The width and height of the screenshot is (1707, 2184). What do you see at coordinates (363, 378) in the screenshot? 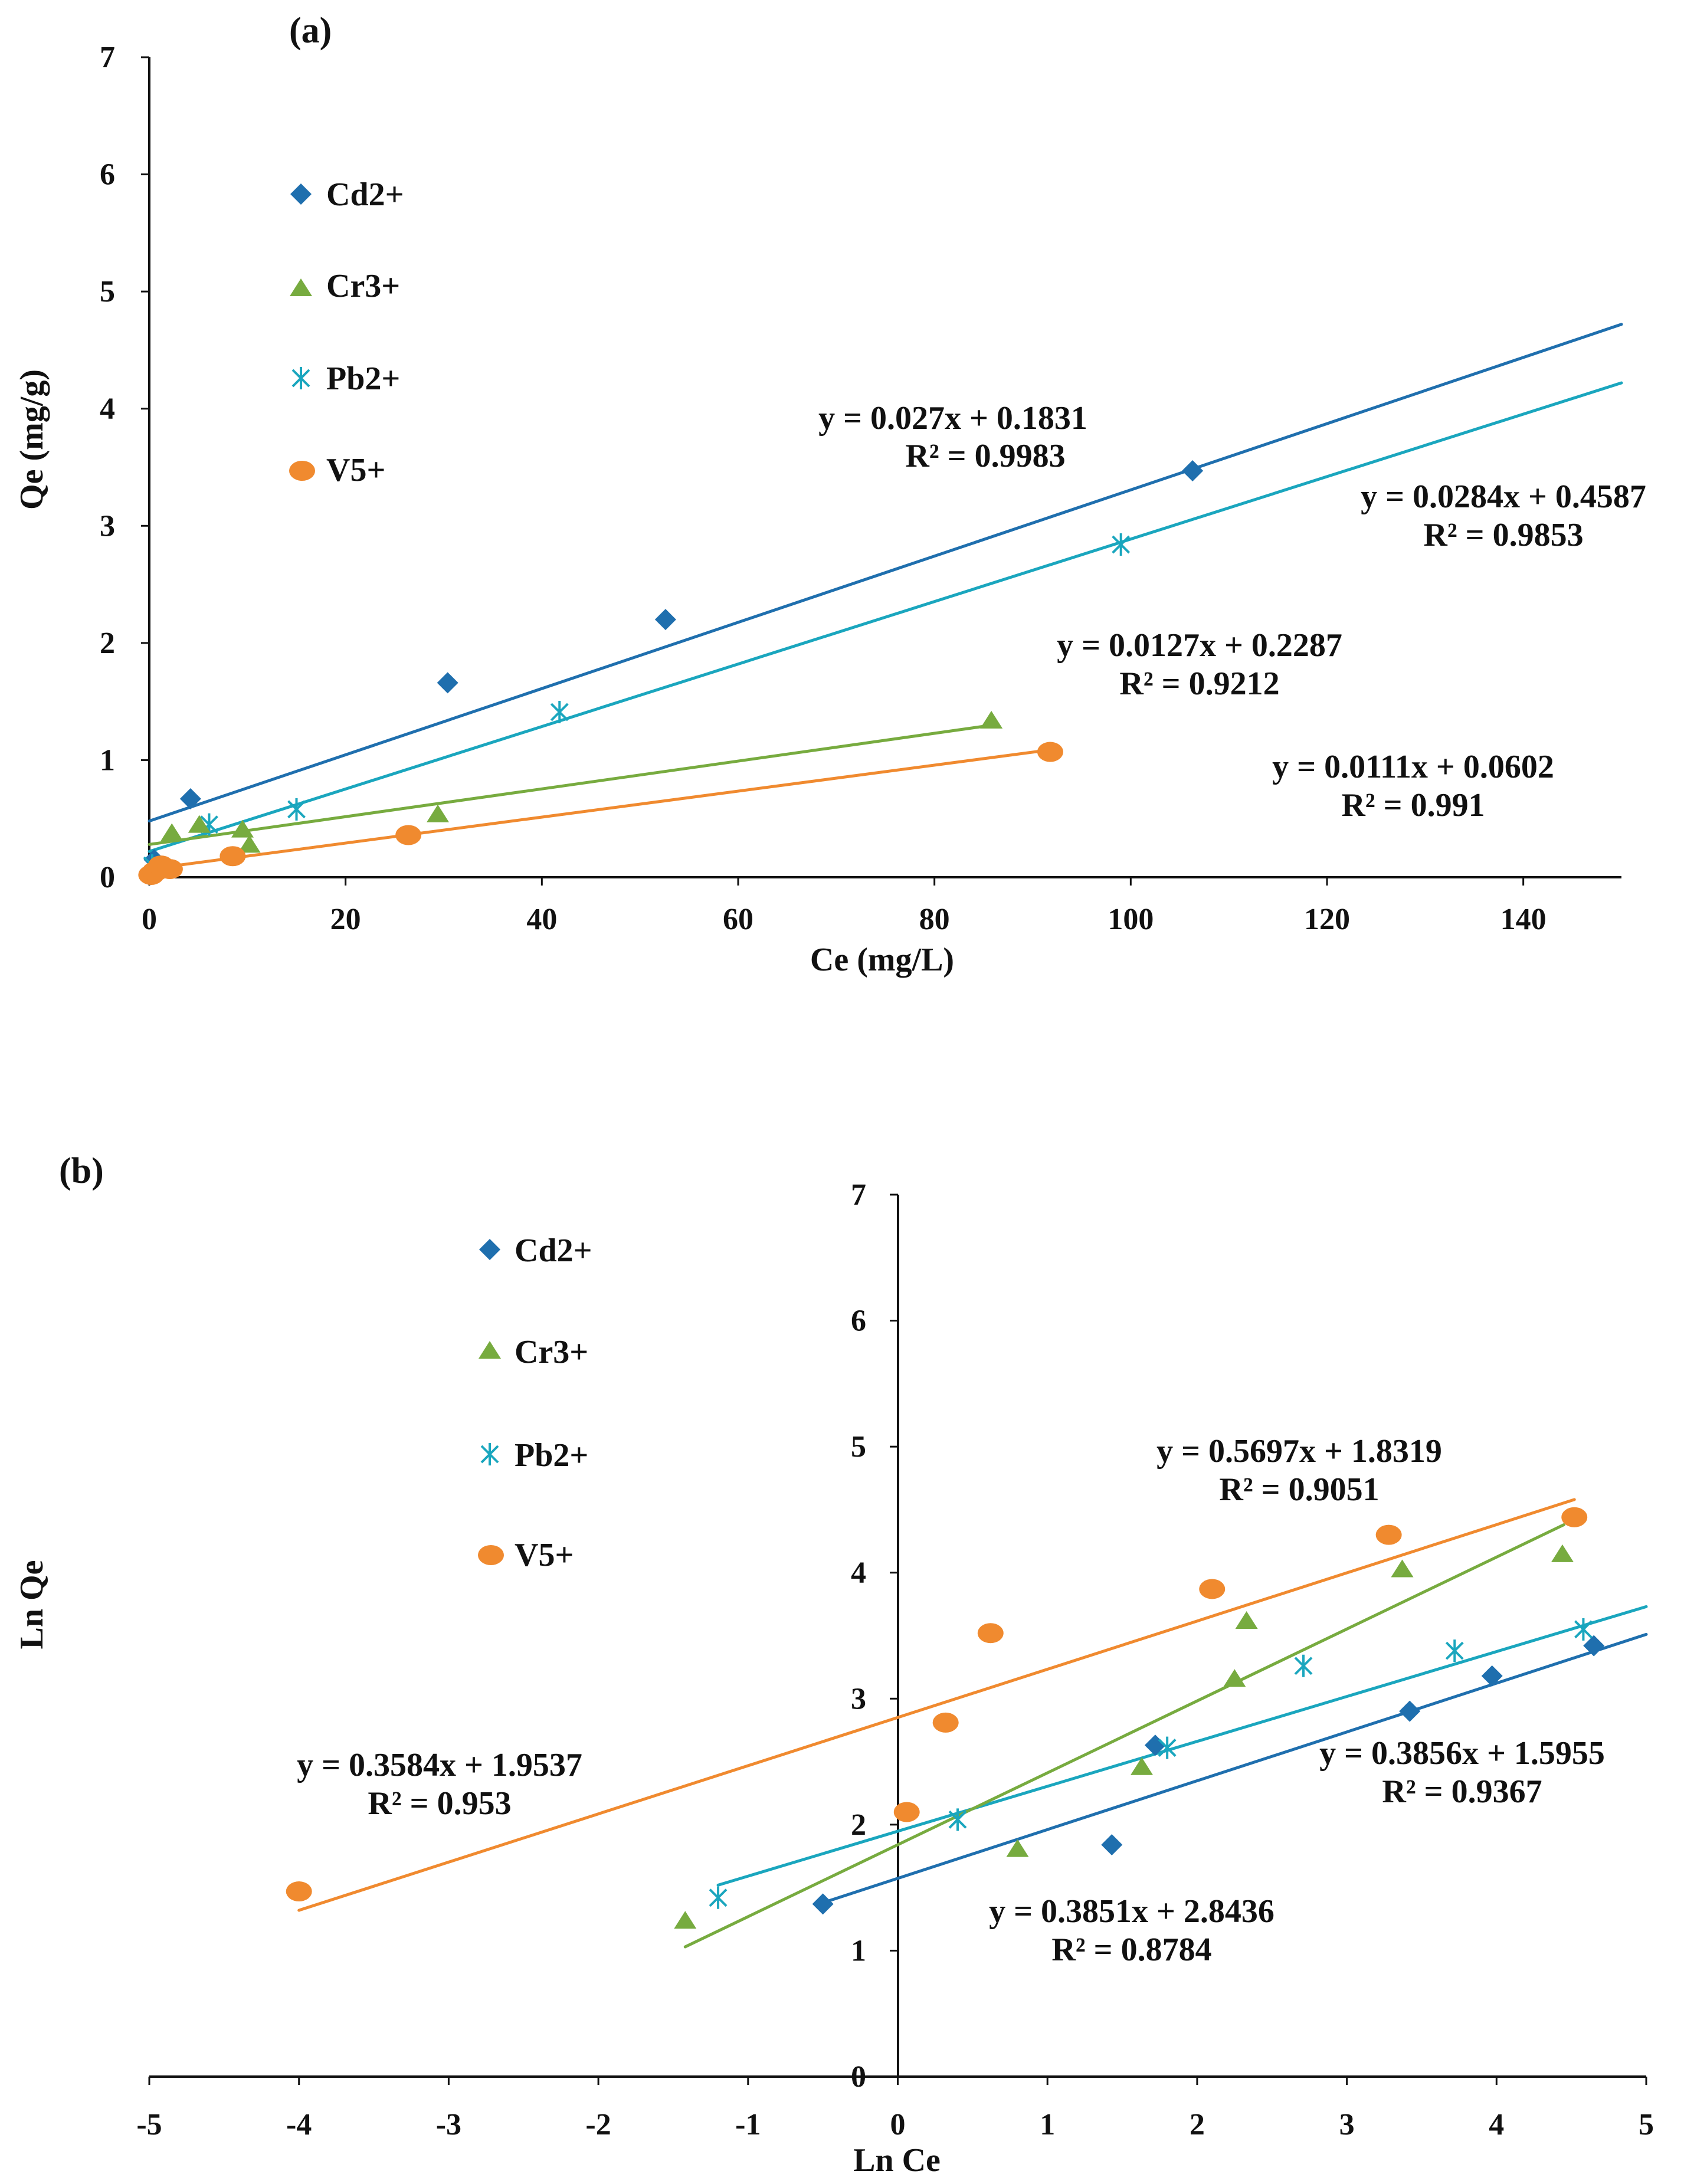
I see `legend-label-pb-a: Pb2+` at bounding box center [363, 378].